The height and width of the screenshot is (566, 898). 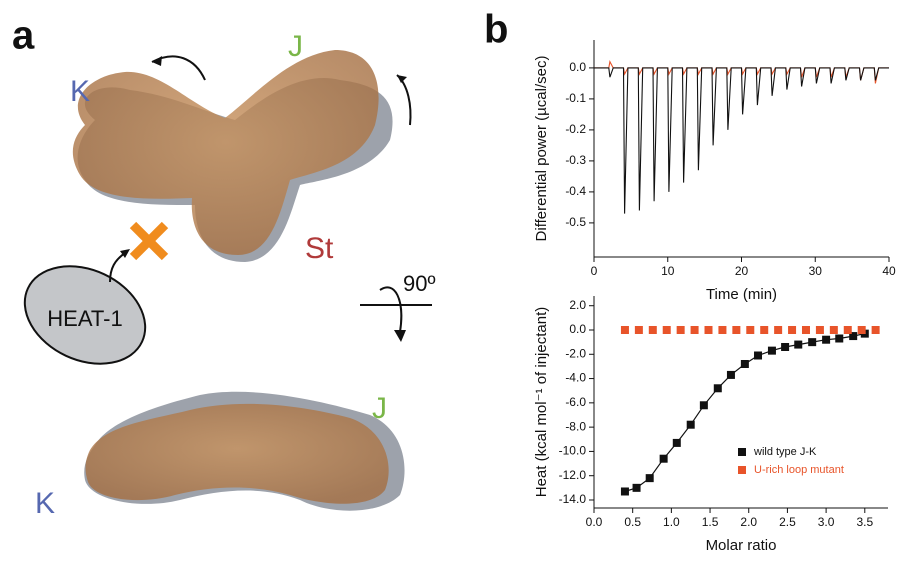 What do you see at coordinates (889, 271) in the screenshot?
I see `x-tick-label: 40` at bounding box center [889, 271].